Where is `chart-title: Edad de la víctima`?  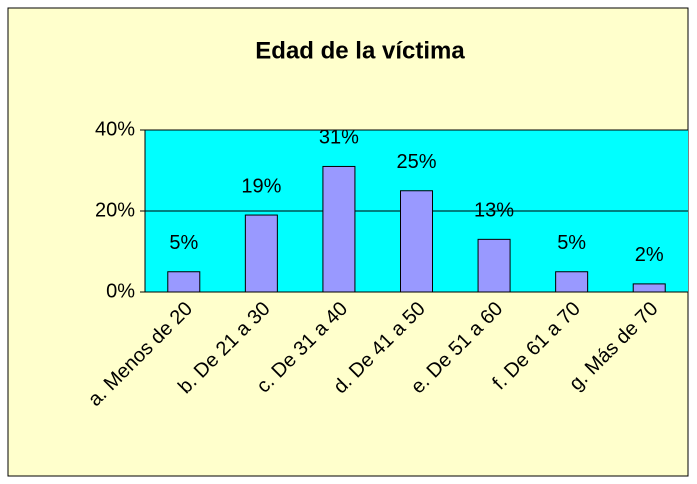
chart-title: Edad de la víctima is located at coordinates (360, 50).